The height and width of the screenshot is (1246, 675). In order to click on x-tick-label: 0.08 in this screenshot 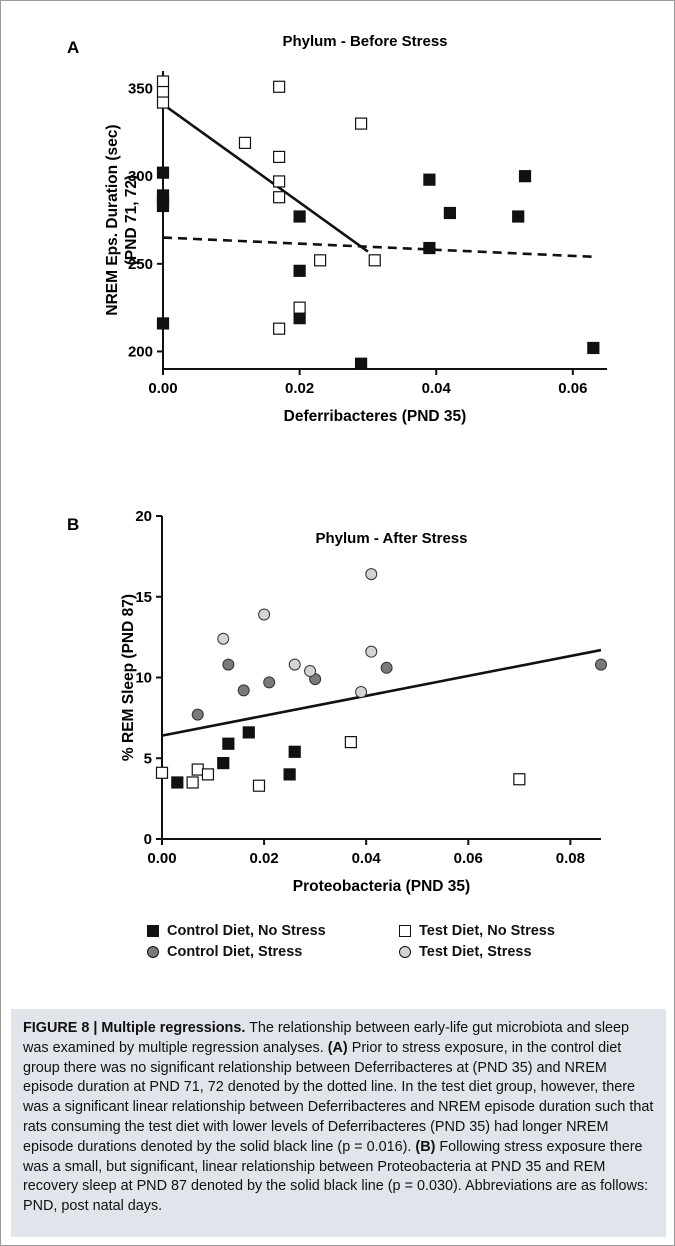, I will do `click(570, 858)`.